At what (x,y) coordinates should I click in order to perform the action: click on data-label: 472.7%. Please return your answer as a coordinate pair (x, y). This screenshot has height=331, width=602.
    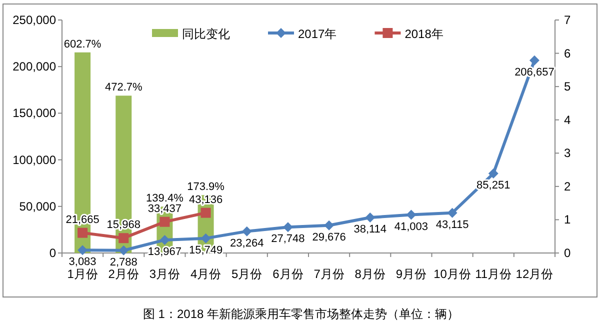
    Looking at the image, I should click on (123, 88).